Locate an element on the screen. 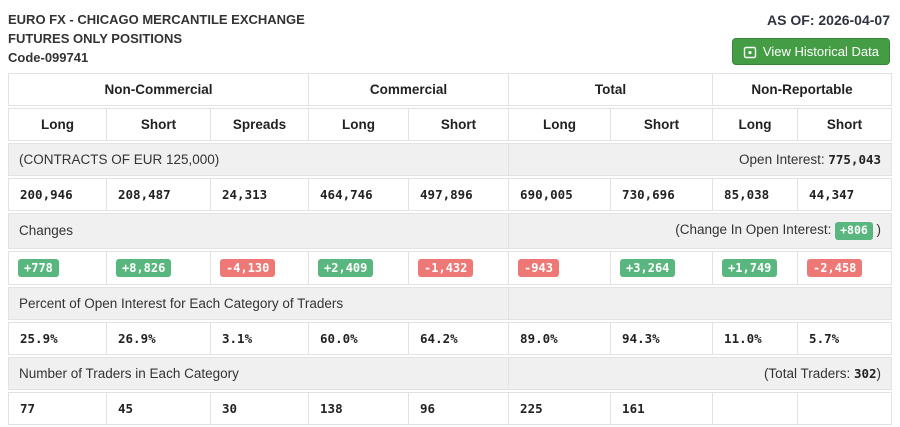 This screenshot has height=427, width=900. group-total: Total is located at coordinates (610, 89).